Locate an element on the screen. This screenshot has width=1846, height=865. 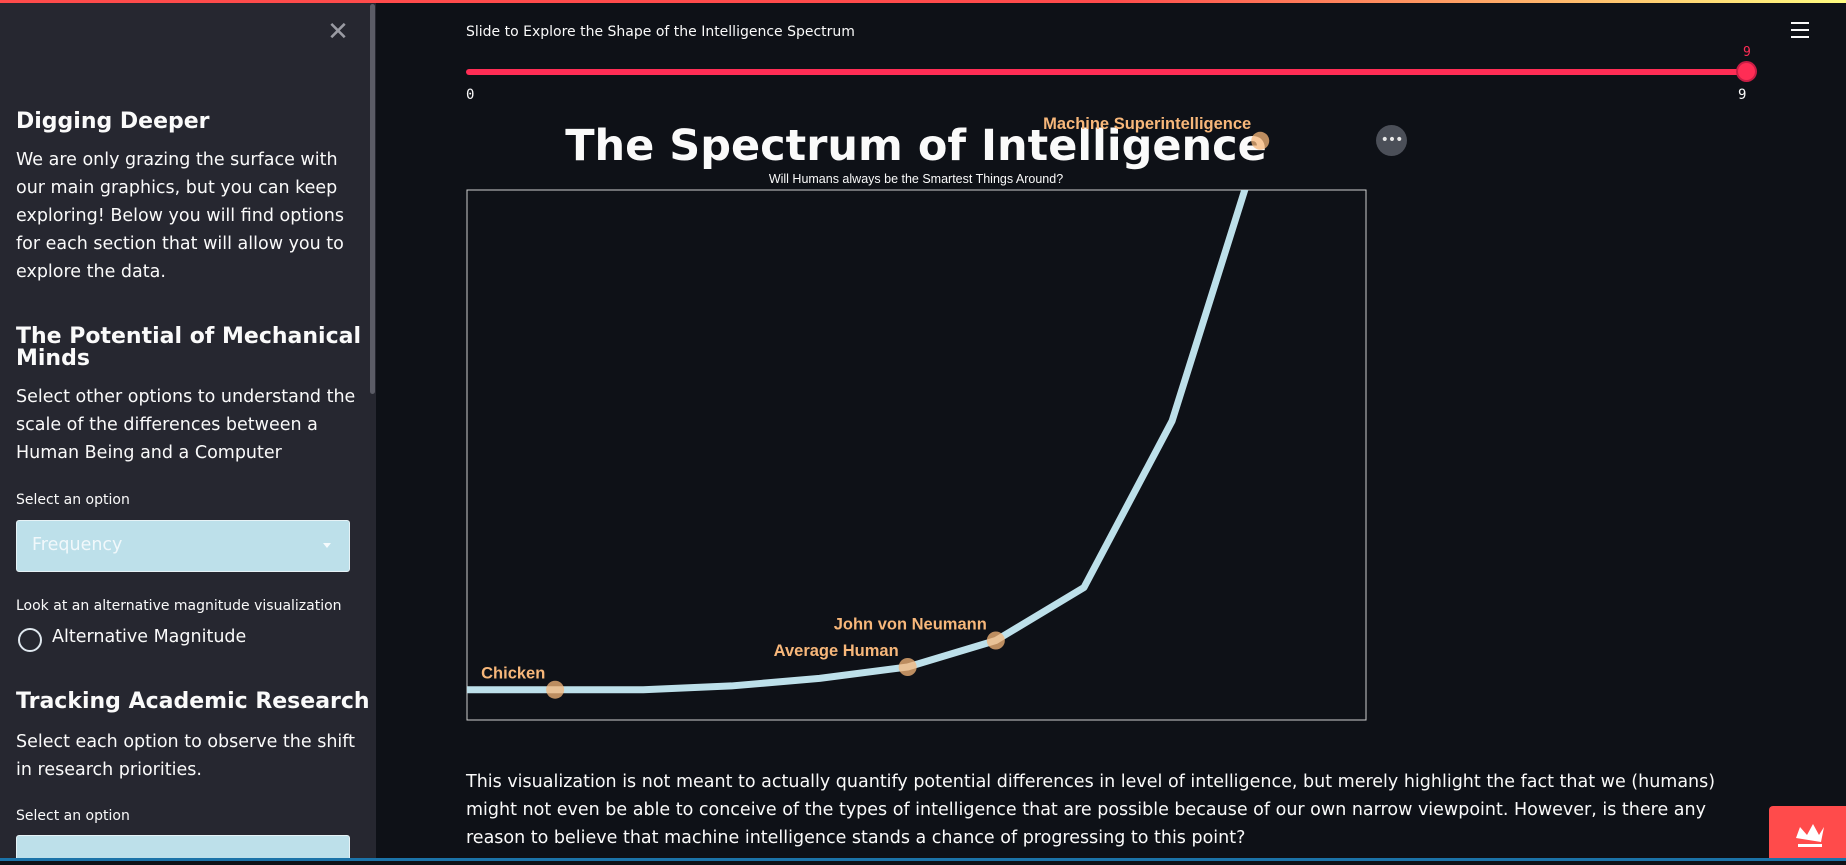
data-label-average-human: Average Human is located at coordinates (836, 651).